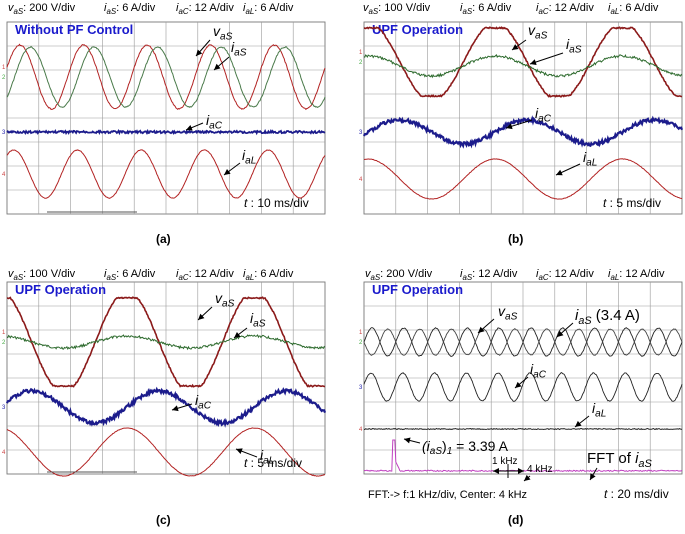 This screenshot has height=534, width=685. Describe the element at coordinates (74, 29) in the screenshot. I see `panel-title: Without PF Control` at that location.